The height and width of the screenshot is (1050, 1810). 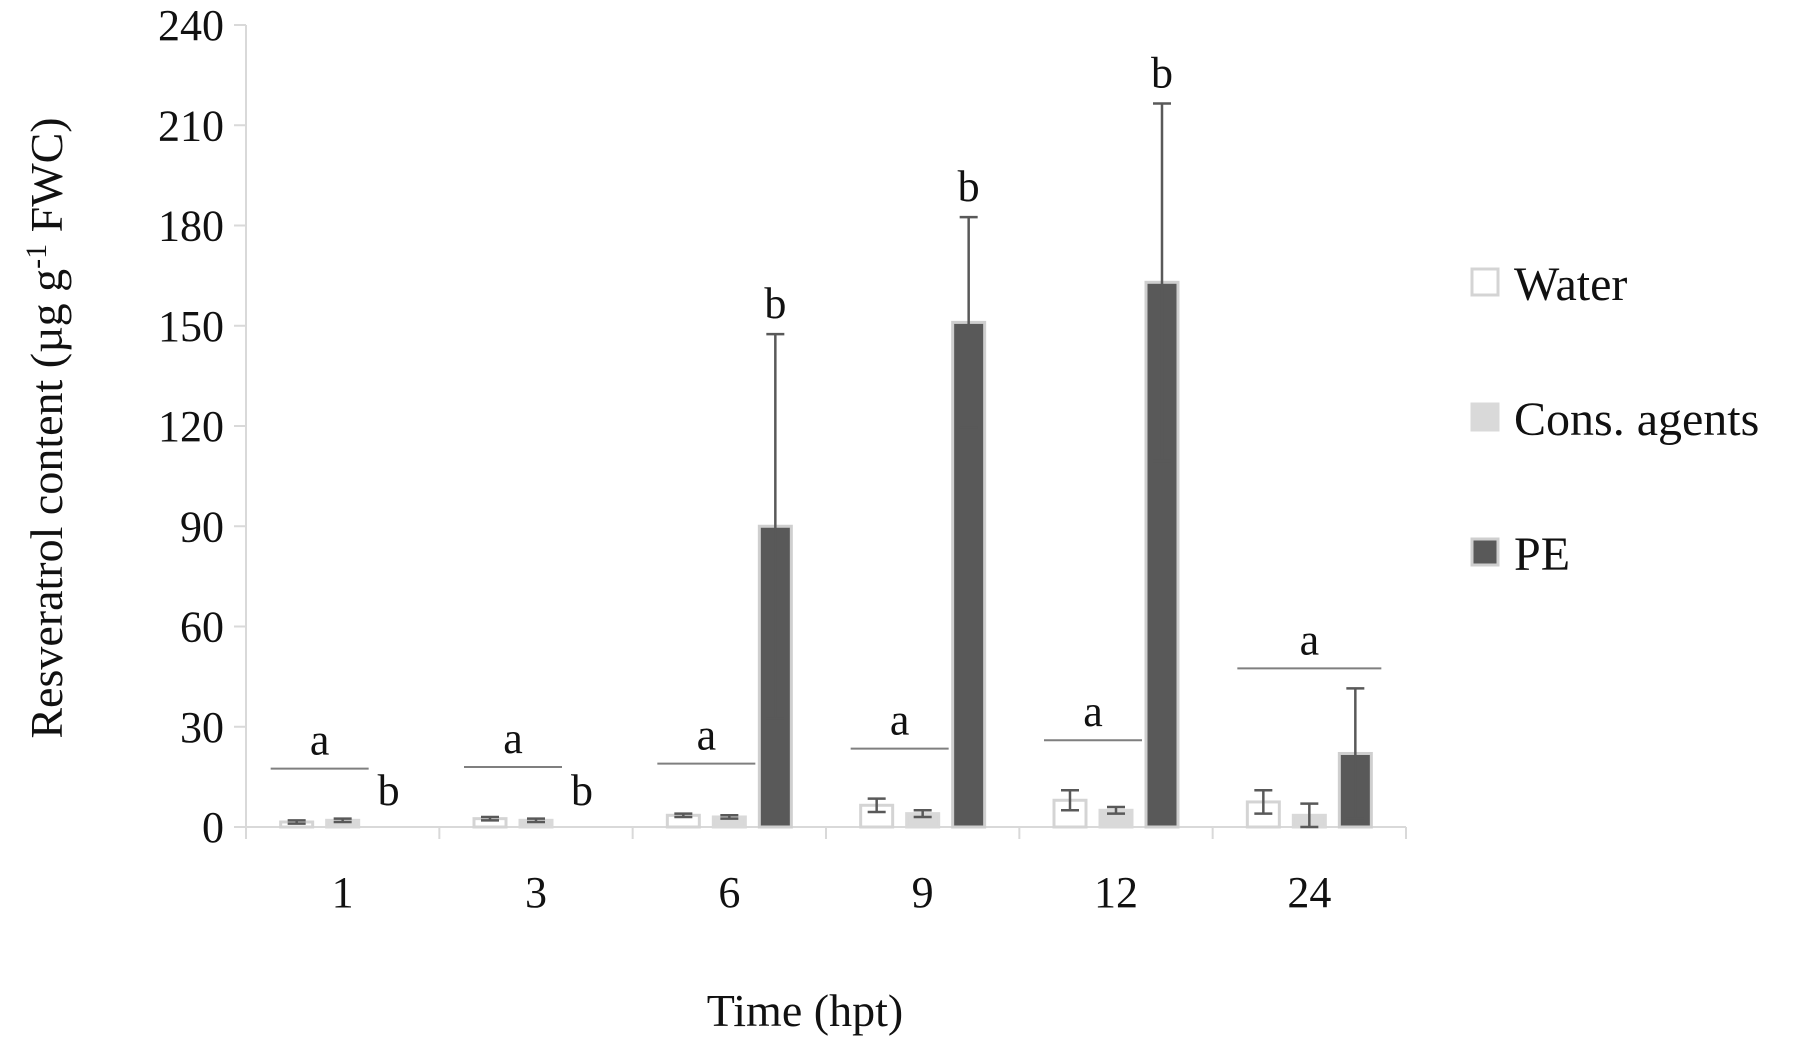 What do you see at coordinates (191, 226) in the screenshot?
I see `y-tick-label: 180` at bounding box center [191, 226].